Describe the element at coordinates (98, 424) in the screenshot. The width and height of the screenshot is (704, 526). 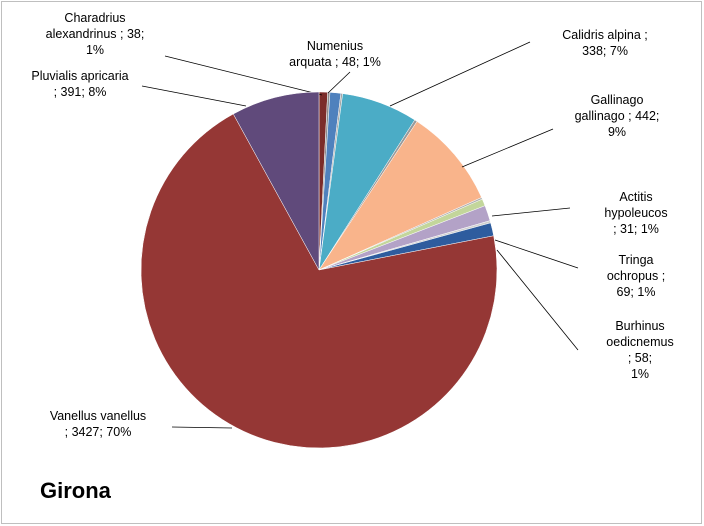
I see `data-label: Vanellus vanellus ; 3427; 70%` at that location.